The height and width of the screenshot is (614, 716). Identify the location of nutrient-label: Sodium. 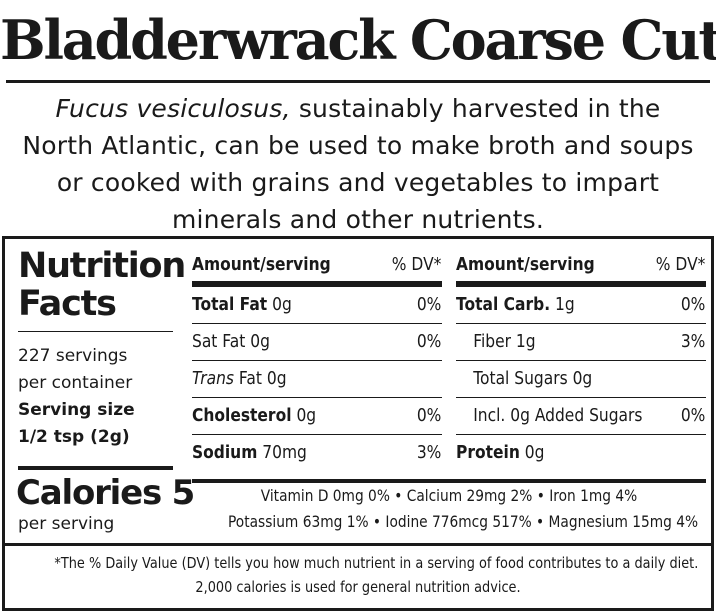
(225, 452).